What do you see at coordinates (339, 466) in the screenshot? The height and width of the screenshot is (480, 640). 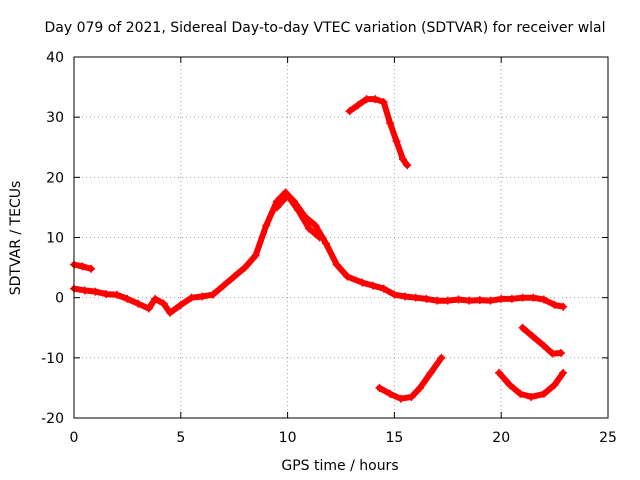 I see `x-axis-label: GPS time / hours` at bounding box center [339, 466].